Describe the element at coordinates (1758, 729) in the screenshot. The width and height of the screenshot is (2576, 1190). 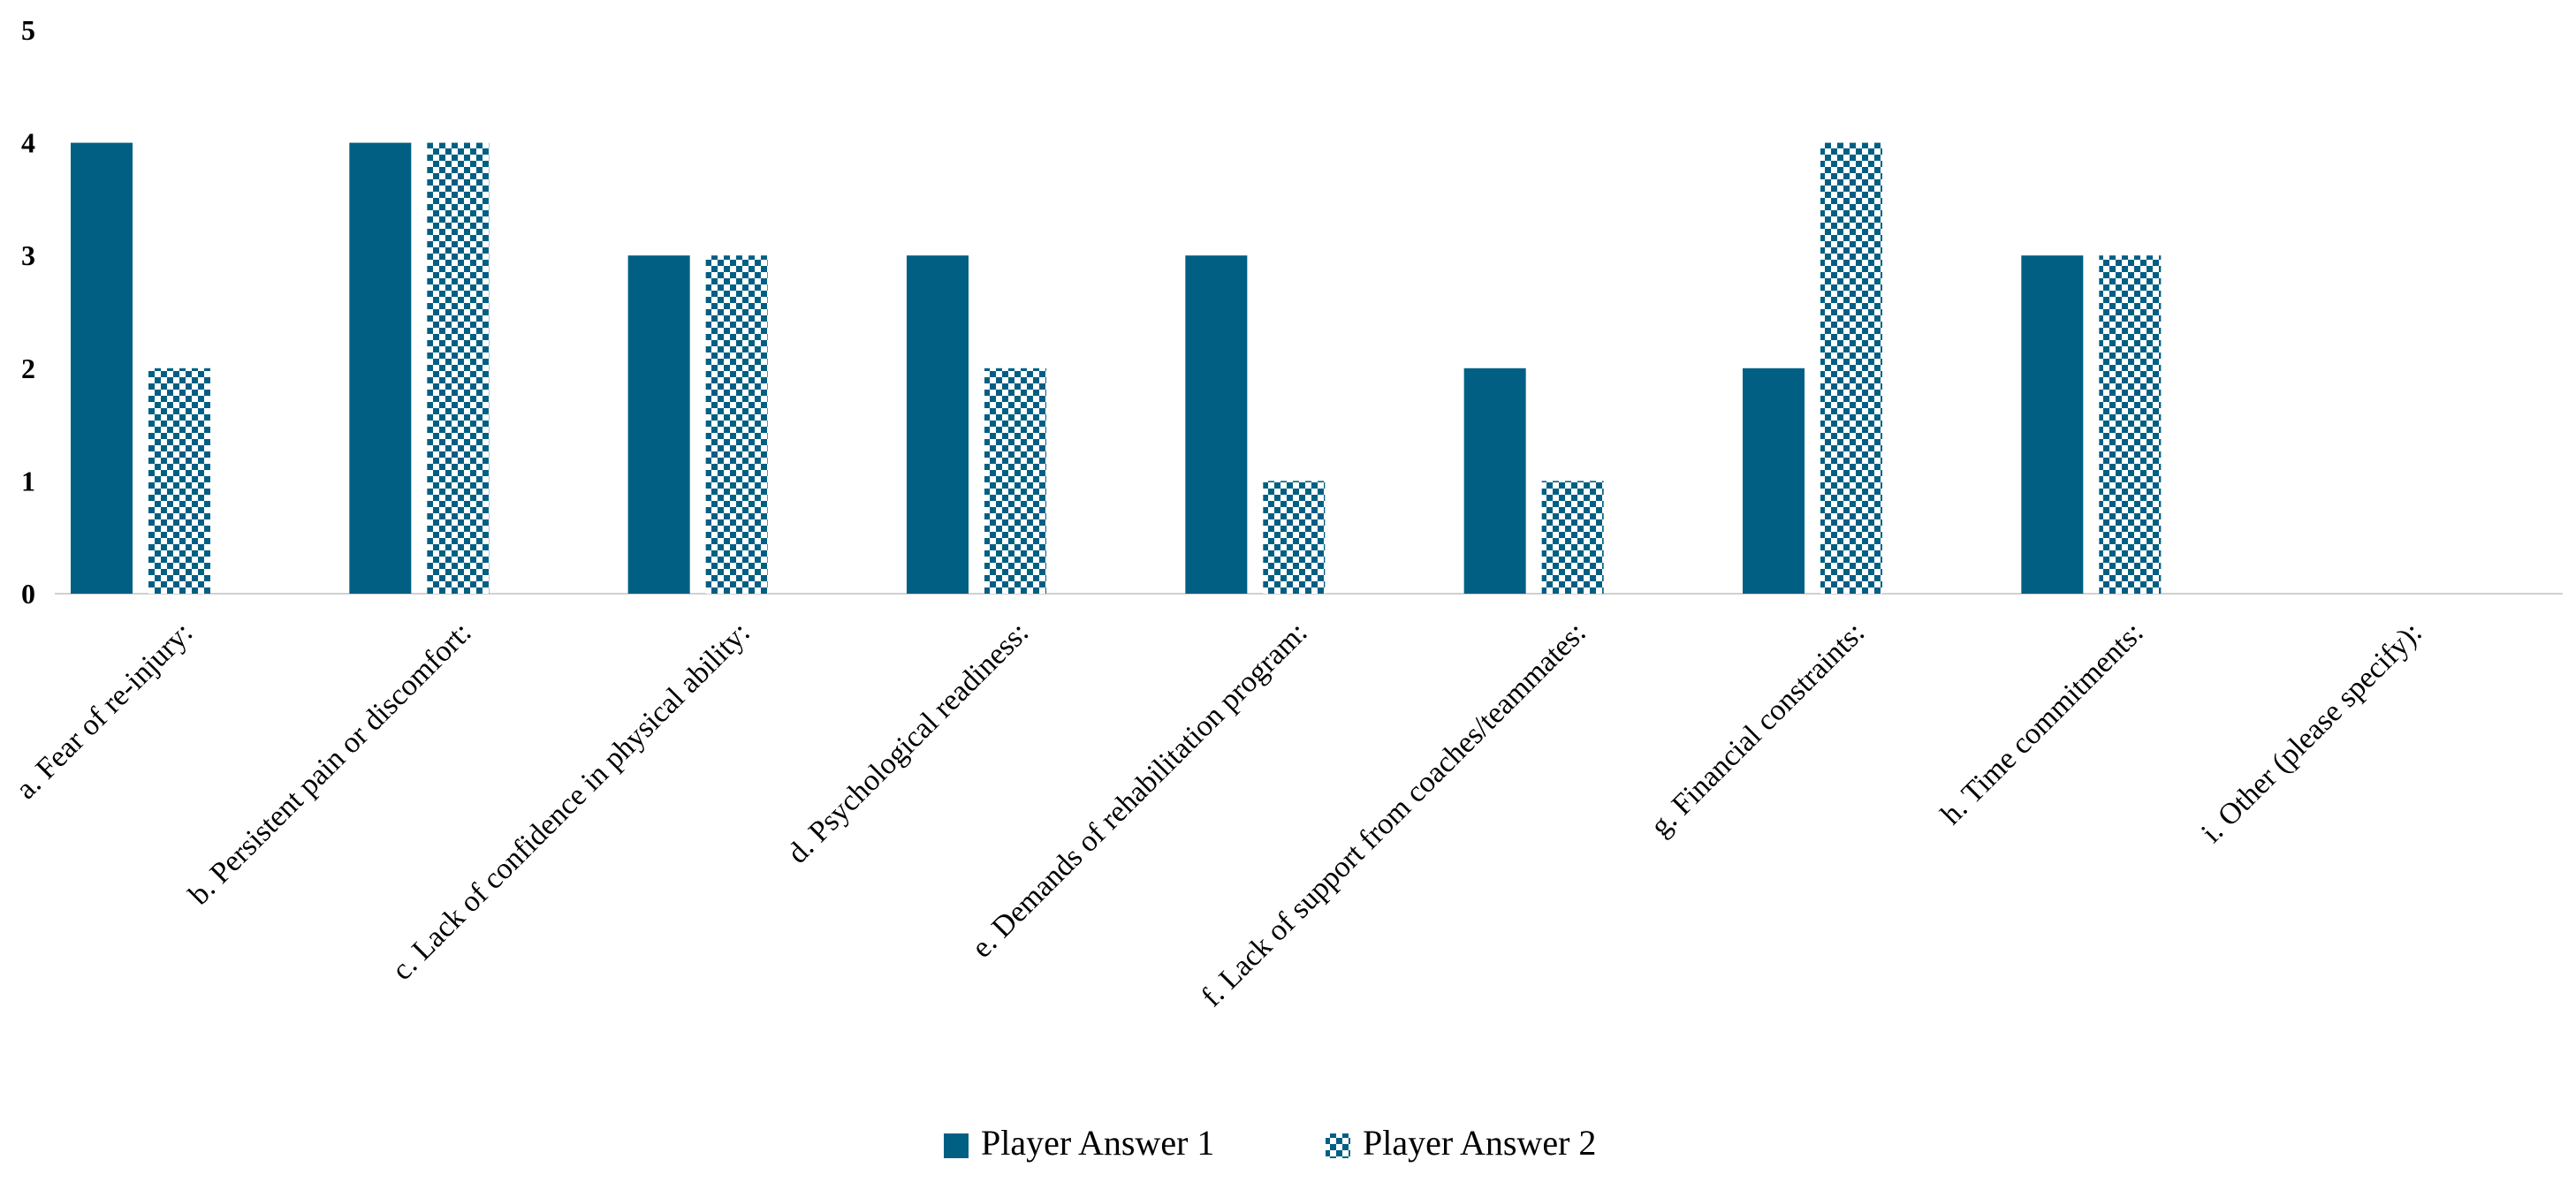
I see `x-tick-label: g. Financial constraints:` at that location.